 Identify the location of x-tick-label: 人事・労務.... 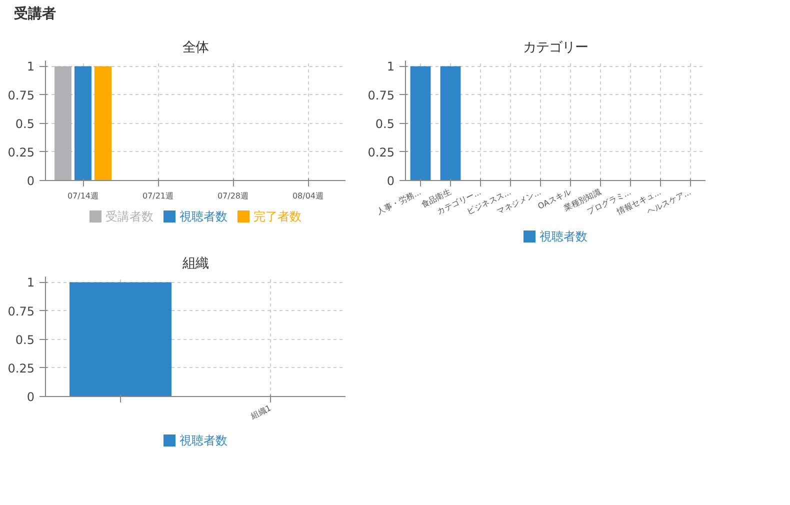
(399, 201).